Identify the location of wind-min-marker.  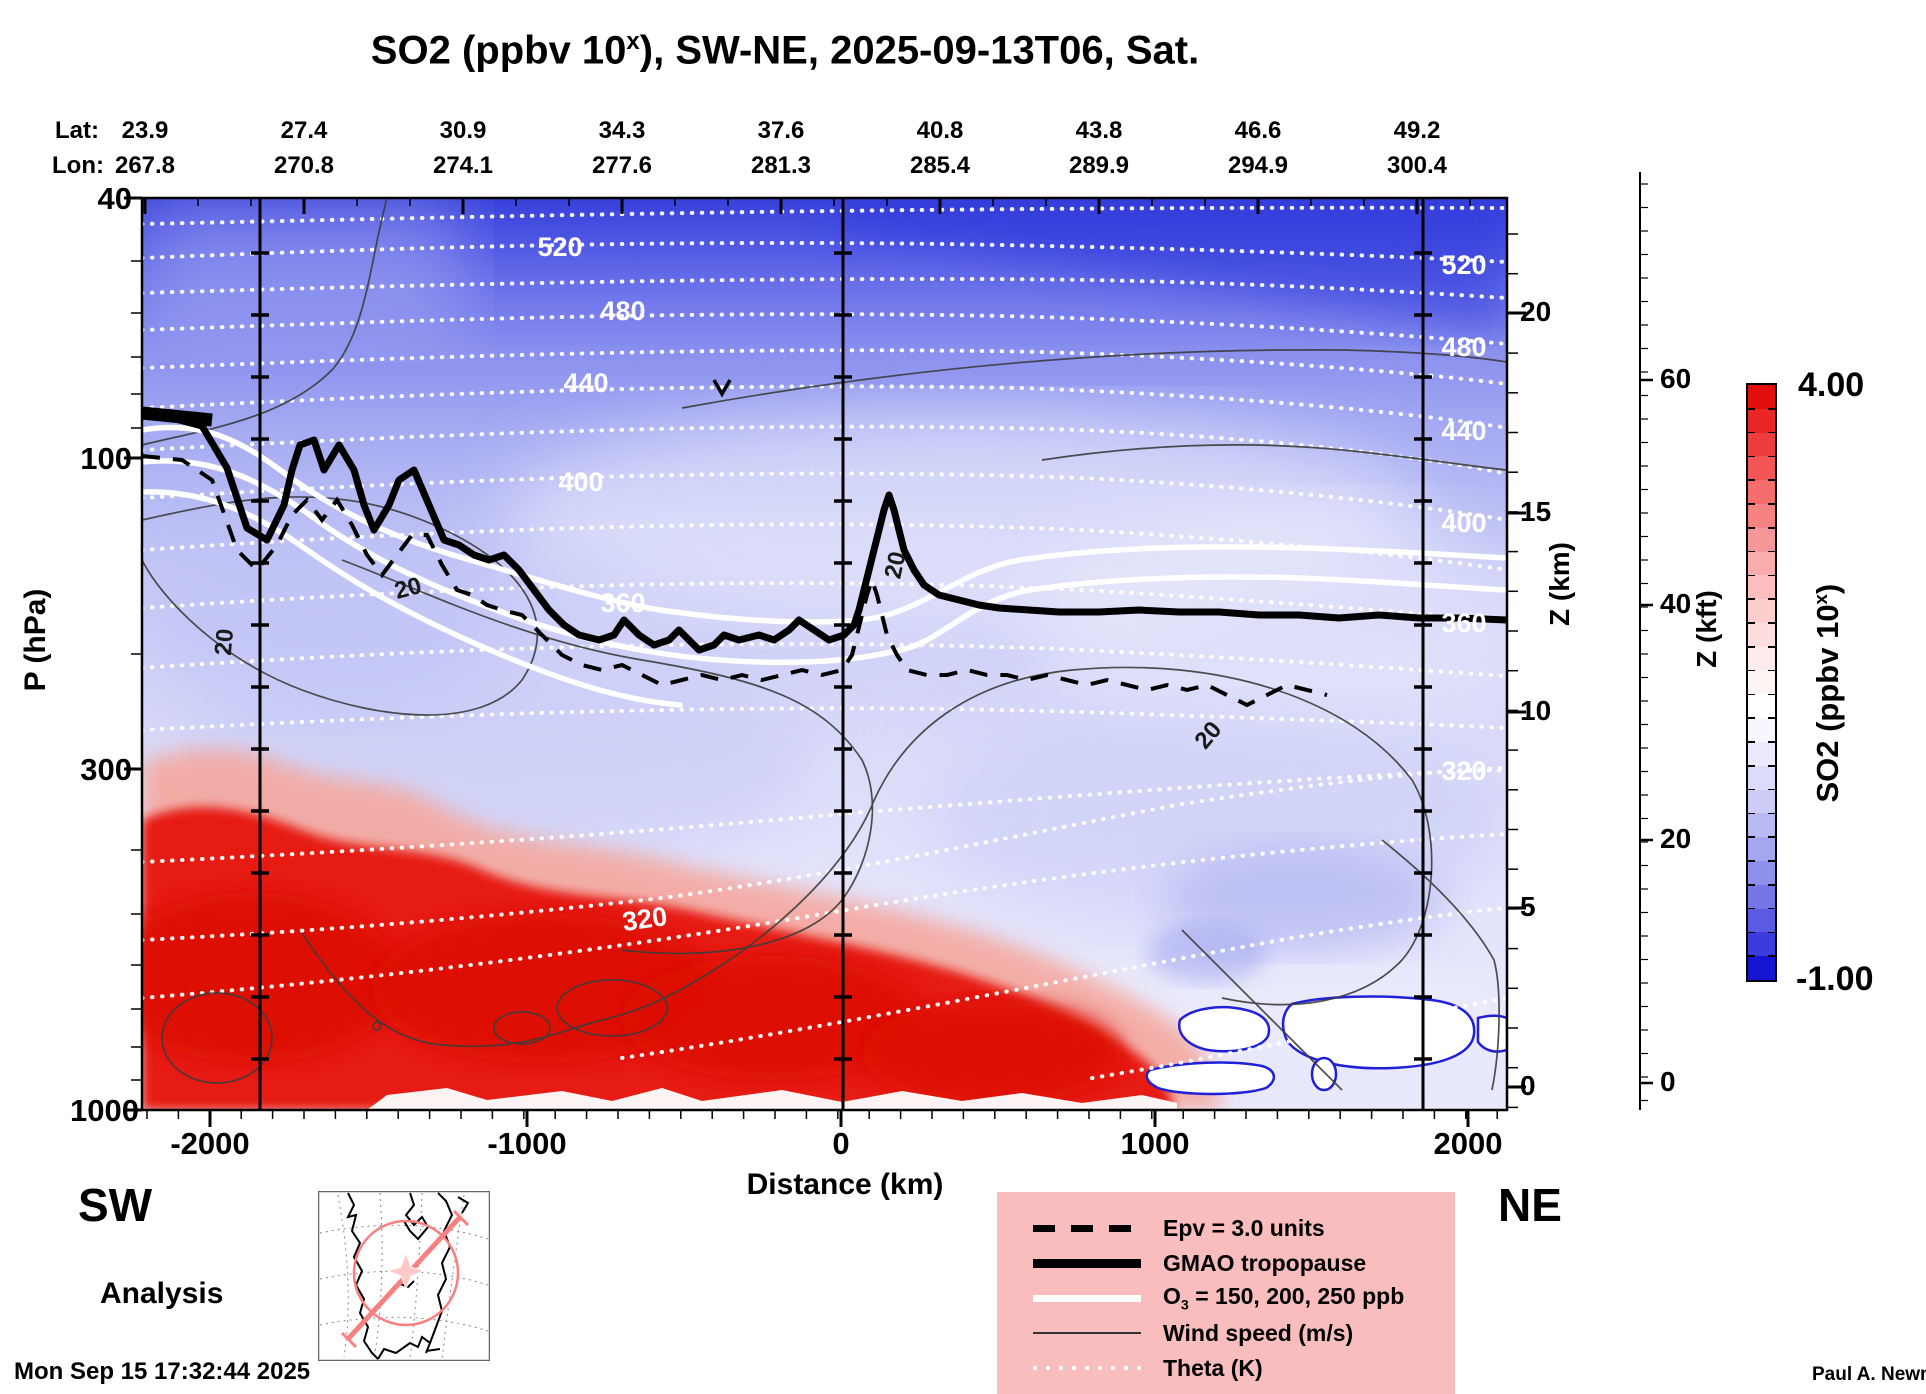
(722, 388).